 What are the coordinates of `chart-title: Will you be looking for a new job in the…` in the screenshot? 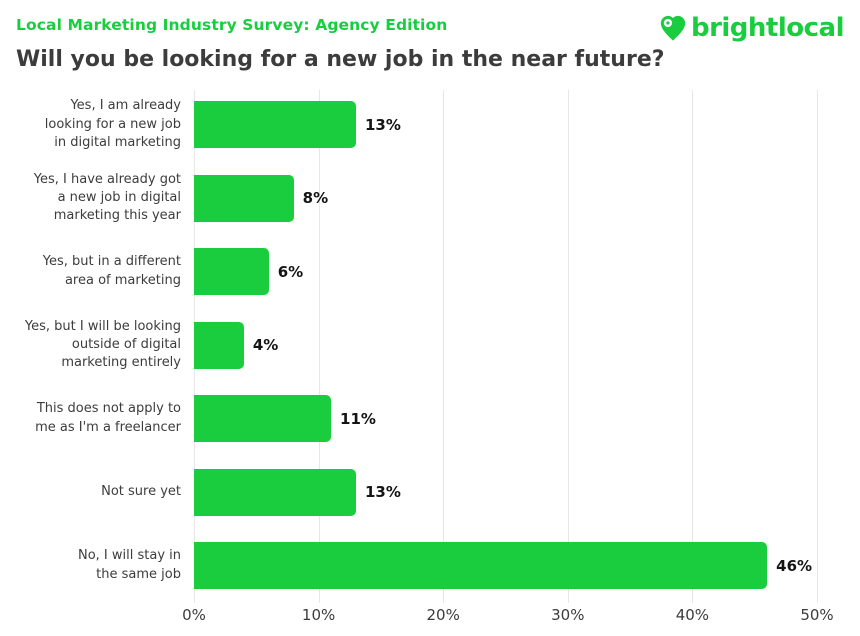 It's located at (340, 59).